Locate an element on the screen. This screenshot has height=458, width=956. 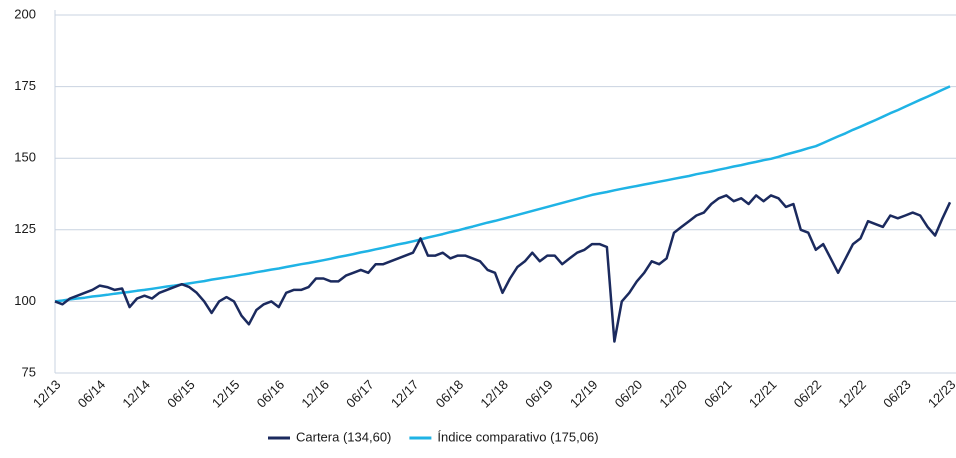
x-tick-label: 06/15 is located at coordinates (181, 394).